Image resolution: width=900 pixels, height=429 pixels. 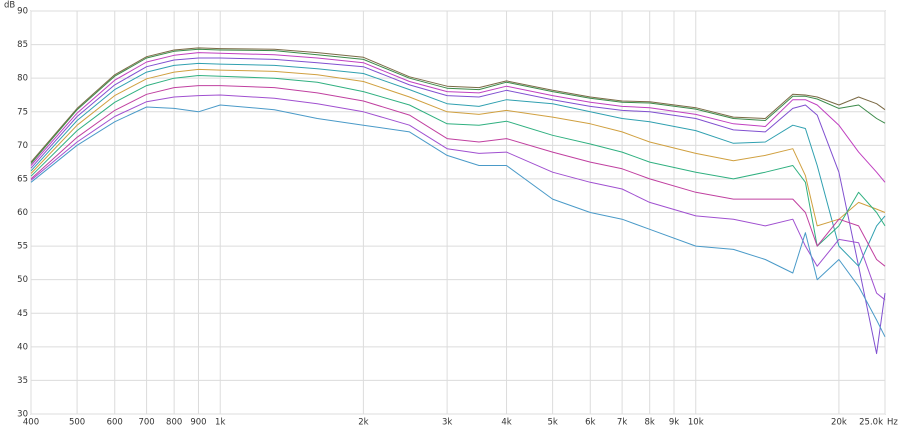 I want to click on x-tick-label: 1k, so click(x=220, y=423).